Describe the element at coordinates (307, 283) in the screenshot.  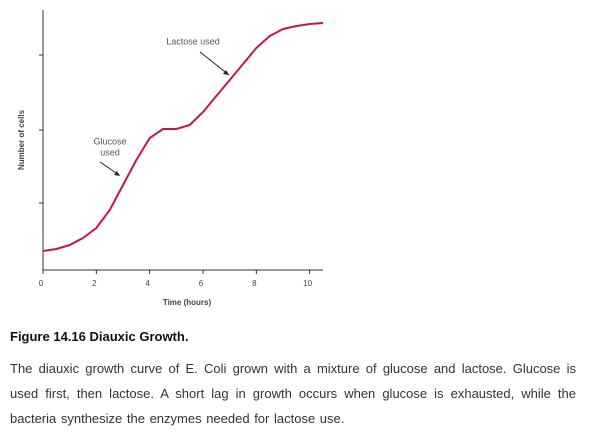
I see `x-tick-label: 10` at that location.